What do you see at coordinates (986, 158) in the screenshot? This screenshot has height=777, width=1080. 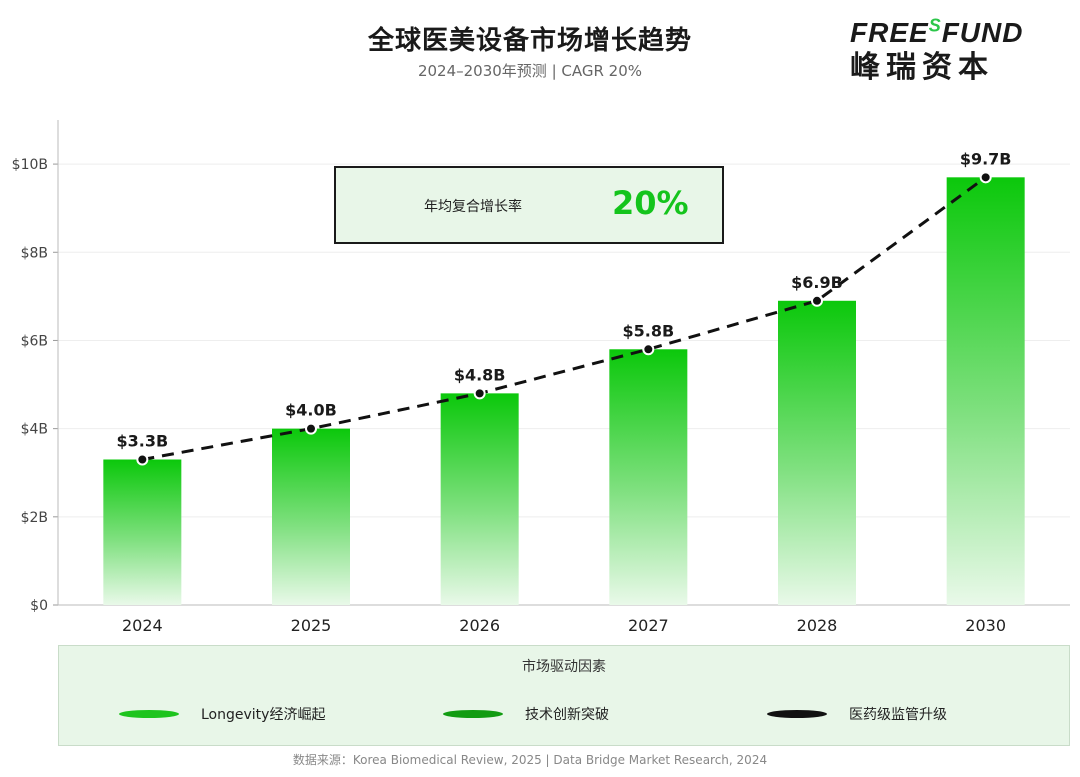 I see `data-label: $9.7B` at bounding box center [986, 158].